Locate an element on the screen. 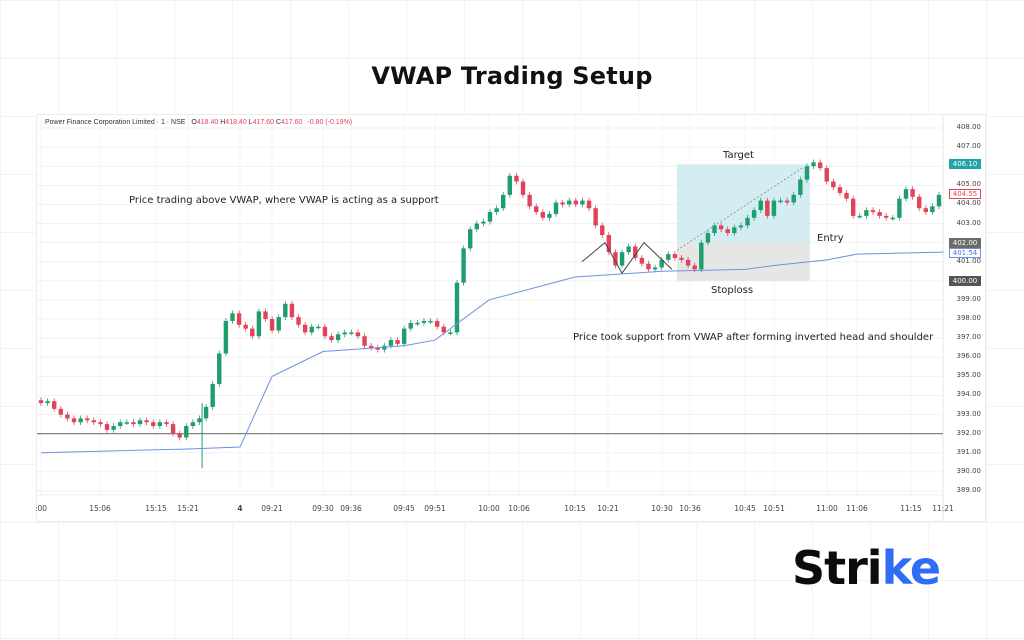 This screenshot has width=1024, height=640. time-tick-label: 11:21 is located at coordinates (943, 508).